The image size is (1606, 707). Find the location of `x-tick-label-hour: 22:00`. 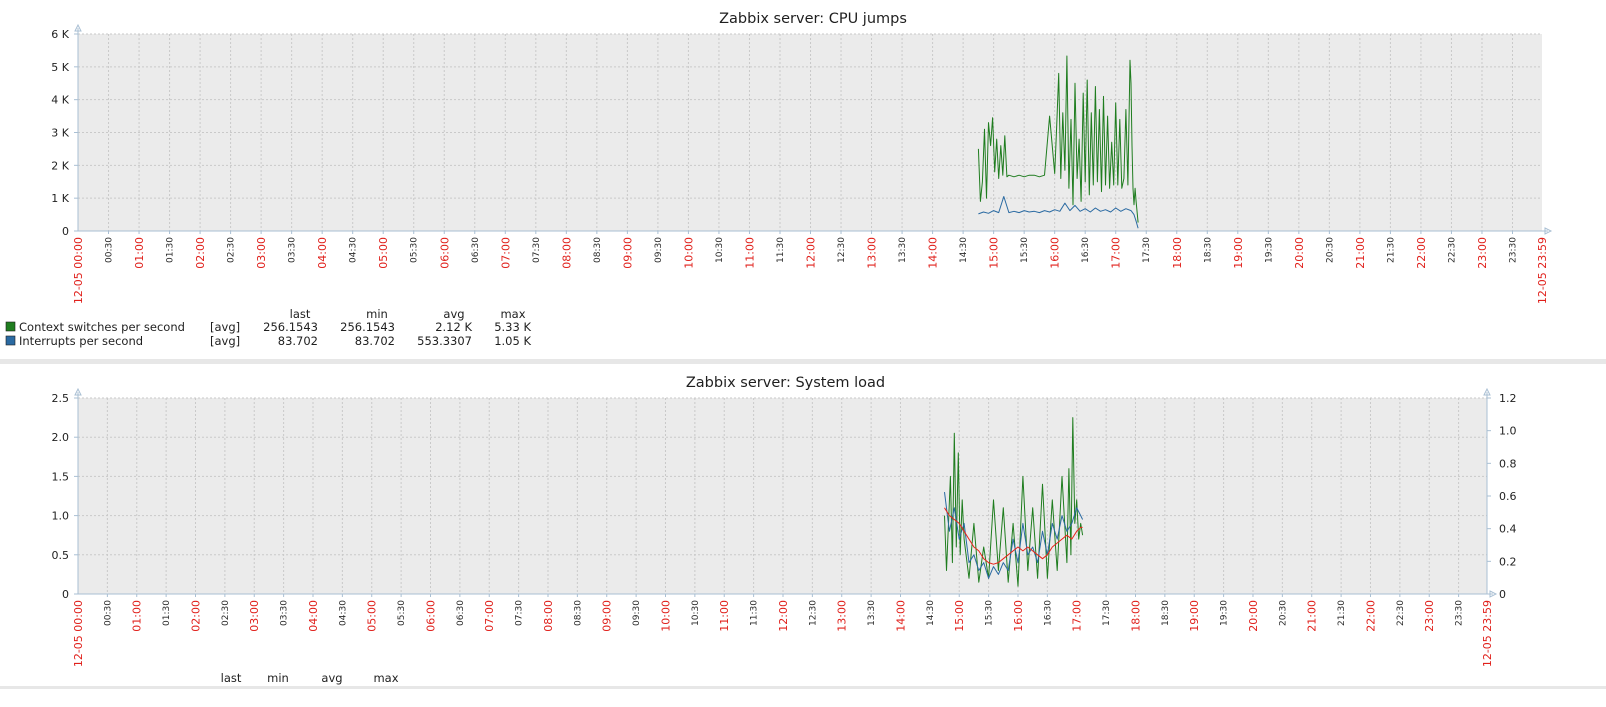

x-tick-label-hour: 22:00 is located at coordinates (1370, 616).